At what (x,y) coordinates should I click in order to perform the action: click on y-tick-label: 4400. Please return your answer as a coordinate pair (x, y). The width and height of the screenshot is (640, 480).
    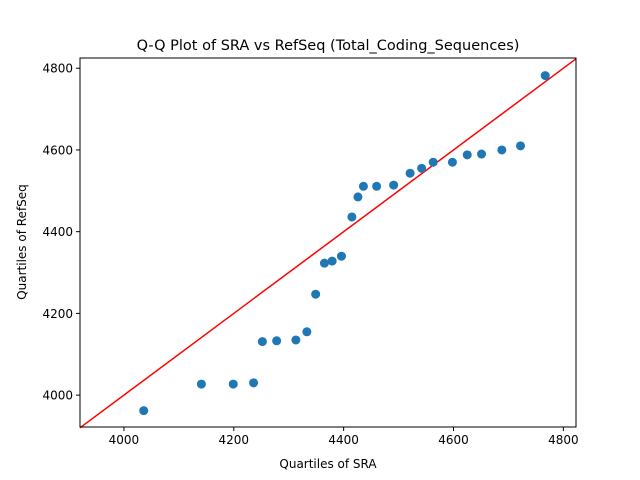
    Looking at the image, I should click on (57, 232).